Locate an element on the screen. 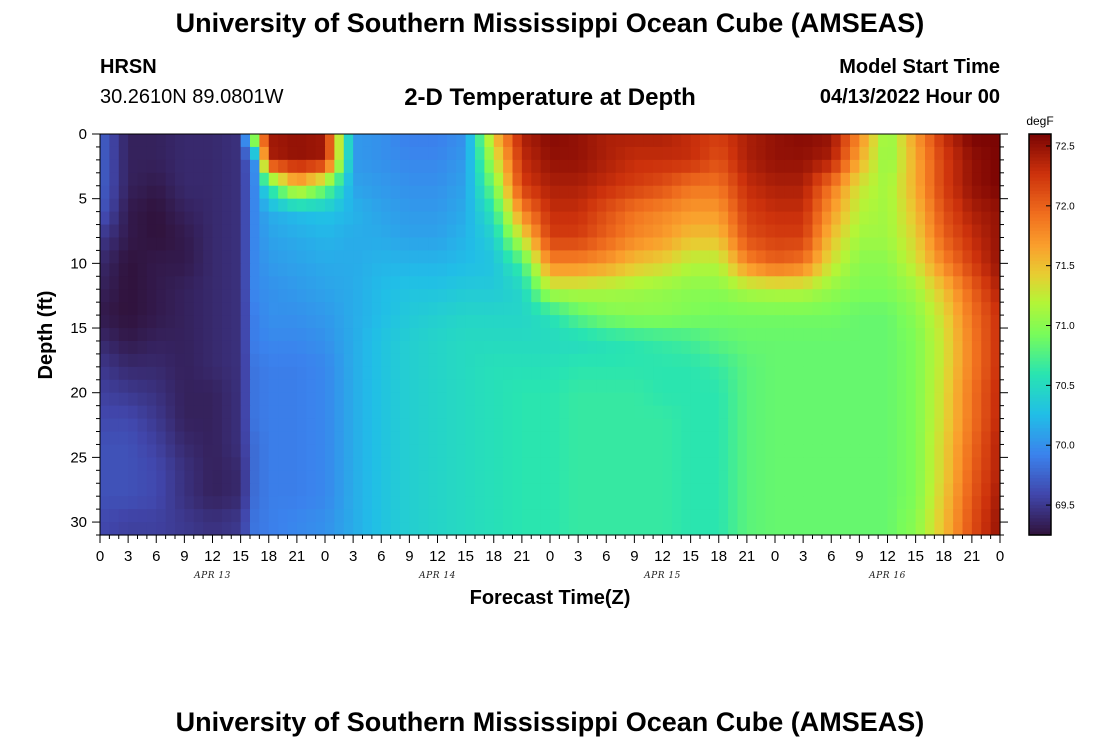  x-axis-label: Forecast Time(Z) is located at coordinates (550, 598).